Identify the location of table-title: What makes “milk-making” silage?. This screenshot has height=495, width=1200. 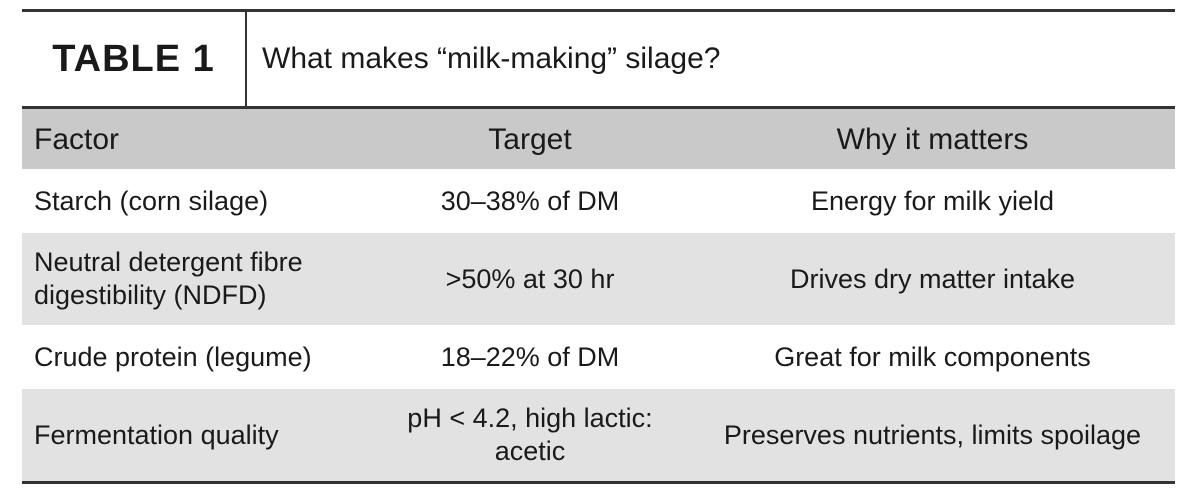
(491, 58).